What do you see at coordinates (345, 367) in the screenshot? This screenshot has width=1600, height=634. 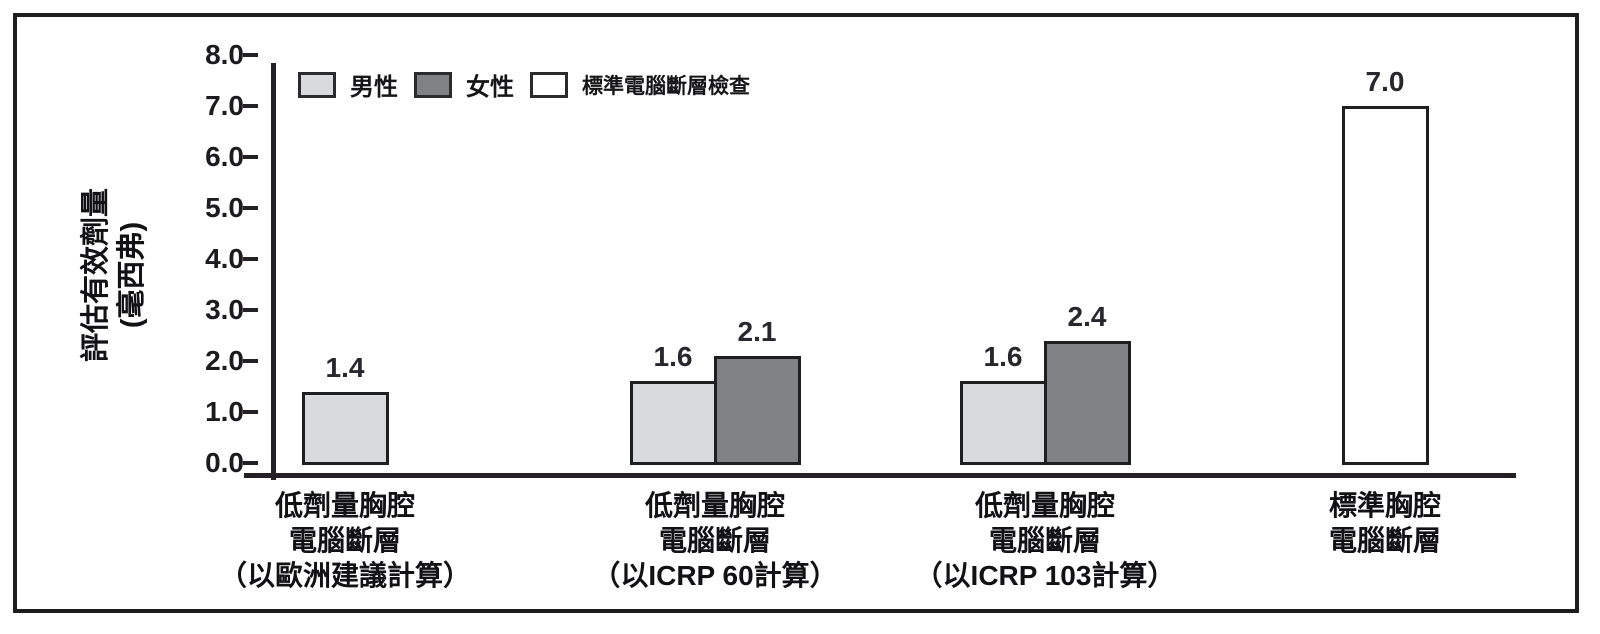 I see `bar-value-label: 1.4` at bounding box center [345, 367].